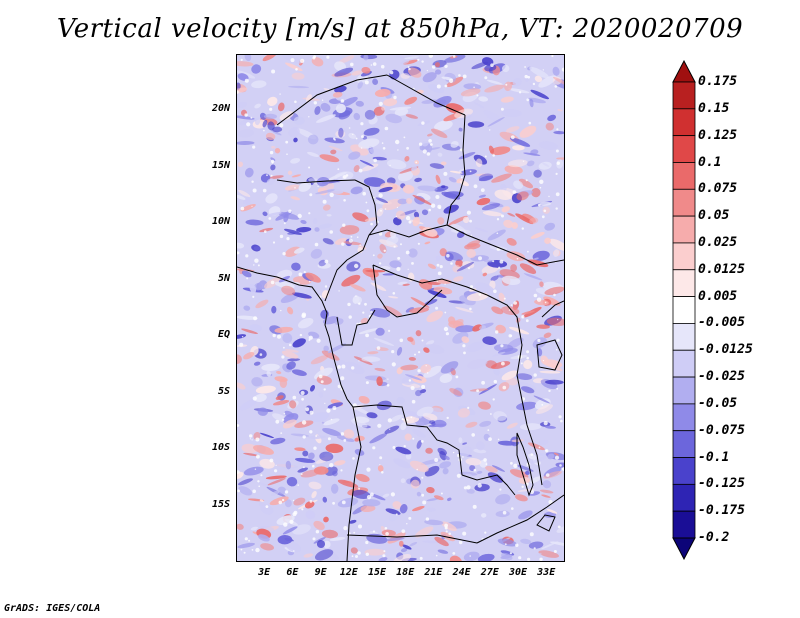 Image resolution: width=800 pixels, height=618 pixels. Describe the element at coordinates (718, 242) in the screenshot. I see `colorbar-level-label: 0.025` at that location.